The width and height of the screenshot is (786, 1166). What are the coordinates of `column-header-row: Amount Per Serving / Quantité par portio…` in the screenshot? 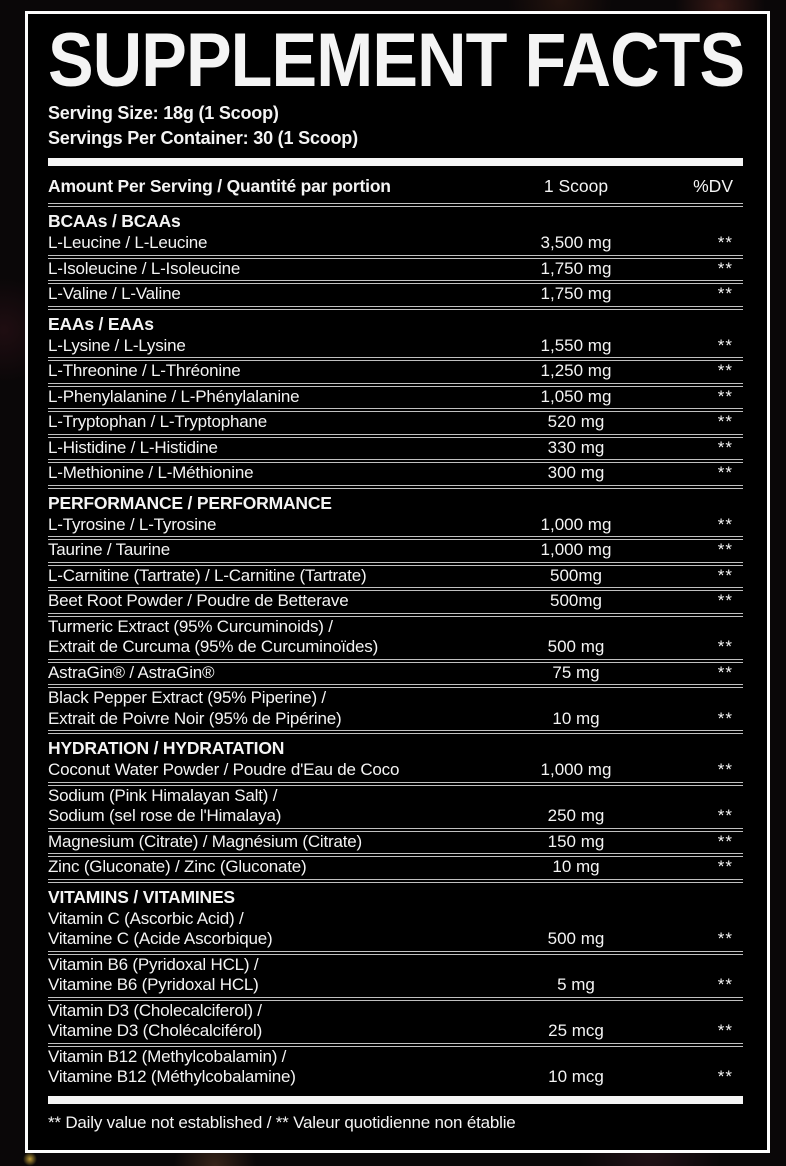 It's located at (395, 184).